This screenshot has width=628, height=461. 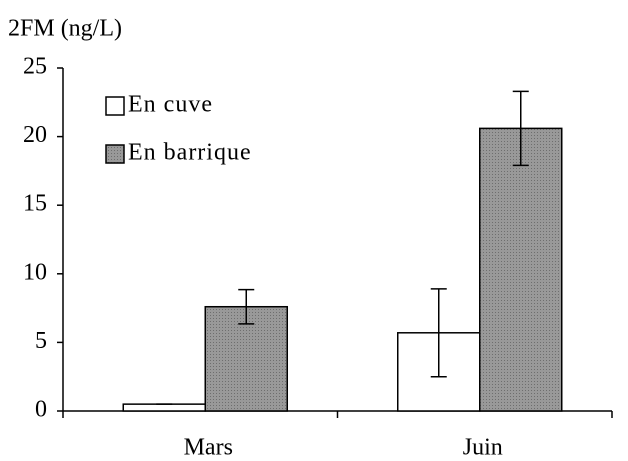 I want to click on y-tick-label: 5, so click(x=41, y=341).